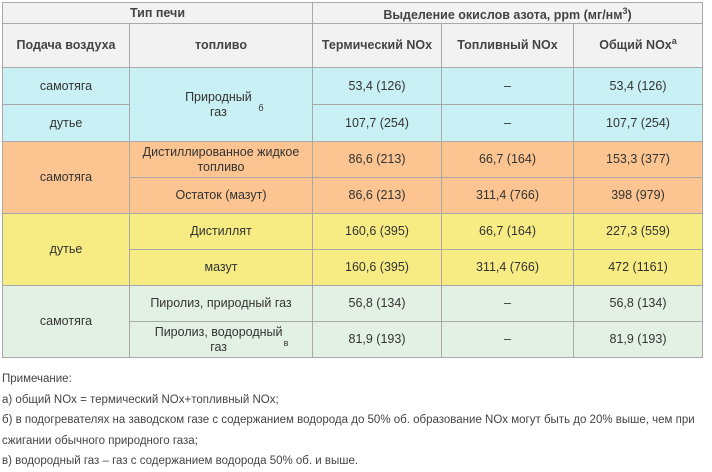  I want to click on fuel-cell: Природный газ б, so click(221, 104).